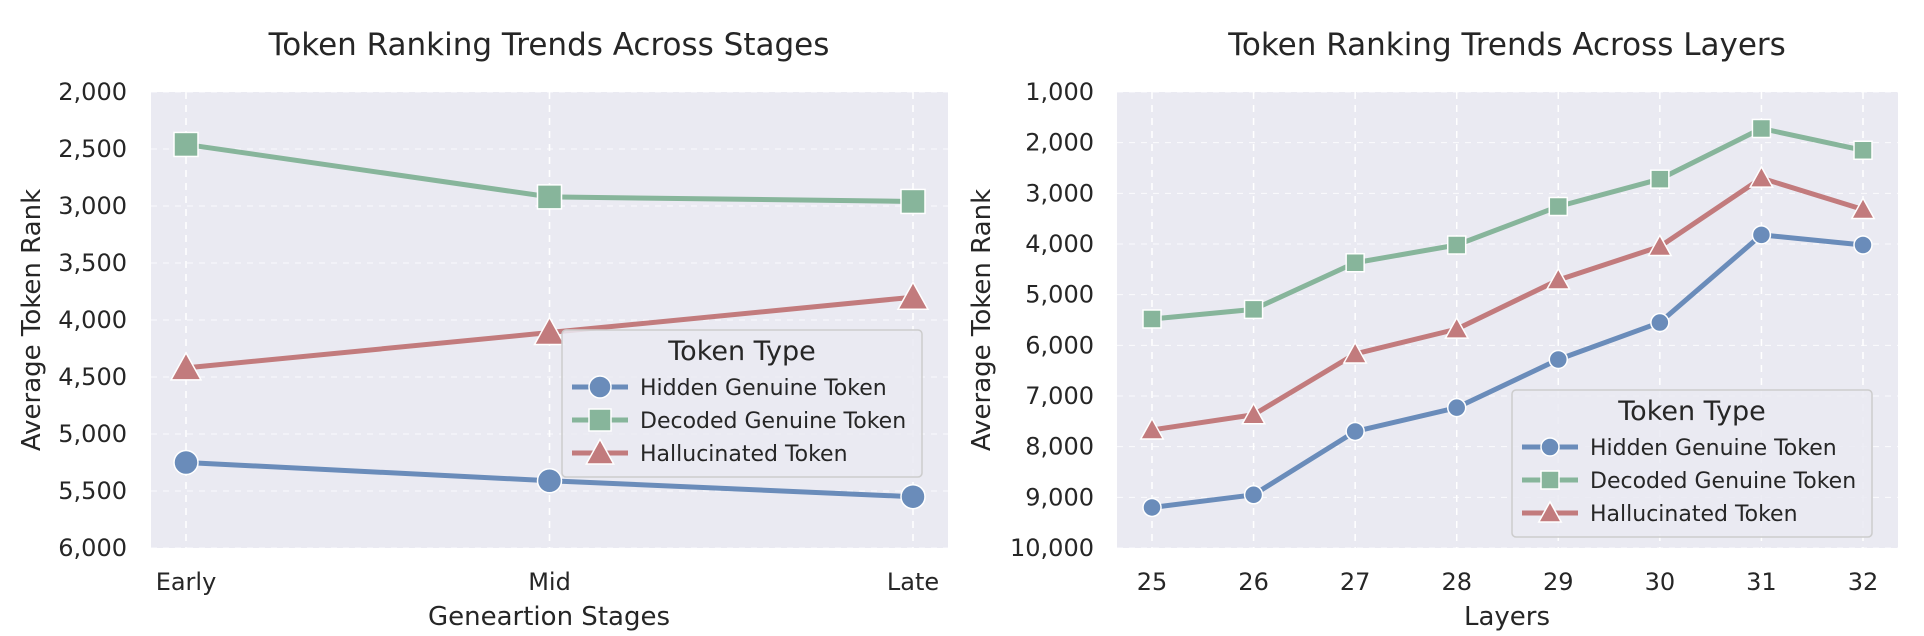 The image size is (1924, 636). What do you see at coordinates (1507, 223) in the screenshot?
I see `series-line-decoded-genuine-token` at bounding box center [1507, 223].